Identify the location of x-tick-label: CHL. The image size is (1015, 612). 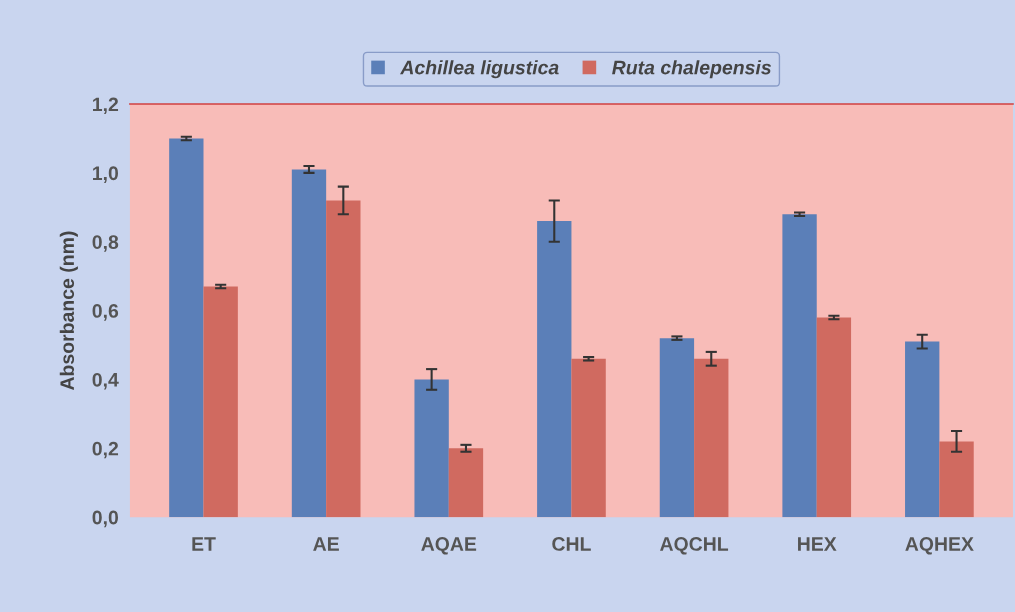
(571, 544).